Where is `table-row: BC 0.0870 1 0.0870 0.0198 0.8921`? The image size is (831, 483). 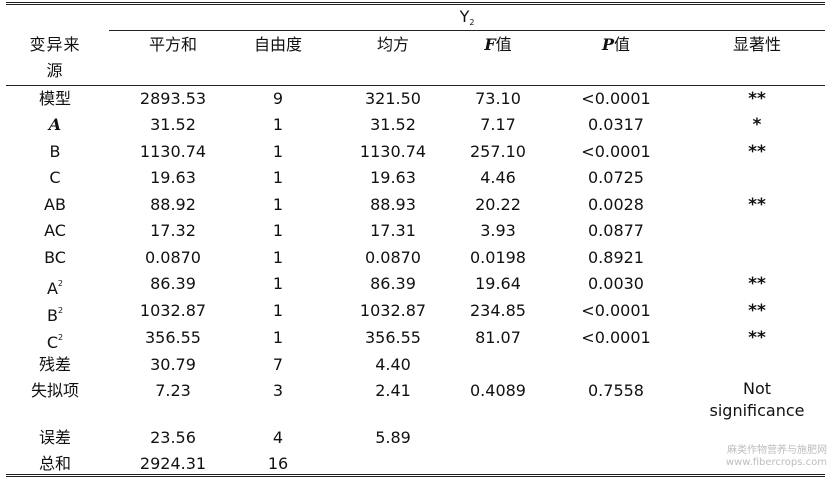
table-row: BC 0.0870 1 0.0870 0.0198 0.8921 is located at coordinates (415, 258).